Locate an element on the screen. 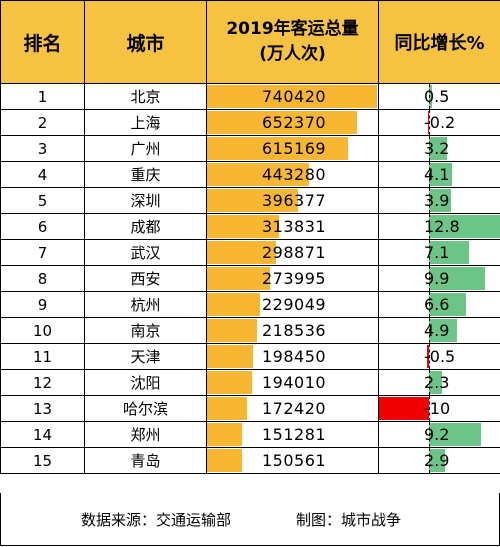 This screenshot has height=547, width=500. table-row: 6 成都 313831 12.8 is located at coordinates (250, 226).